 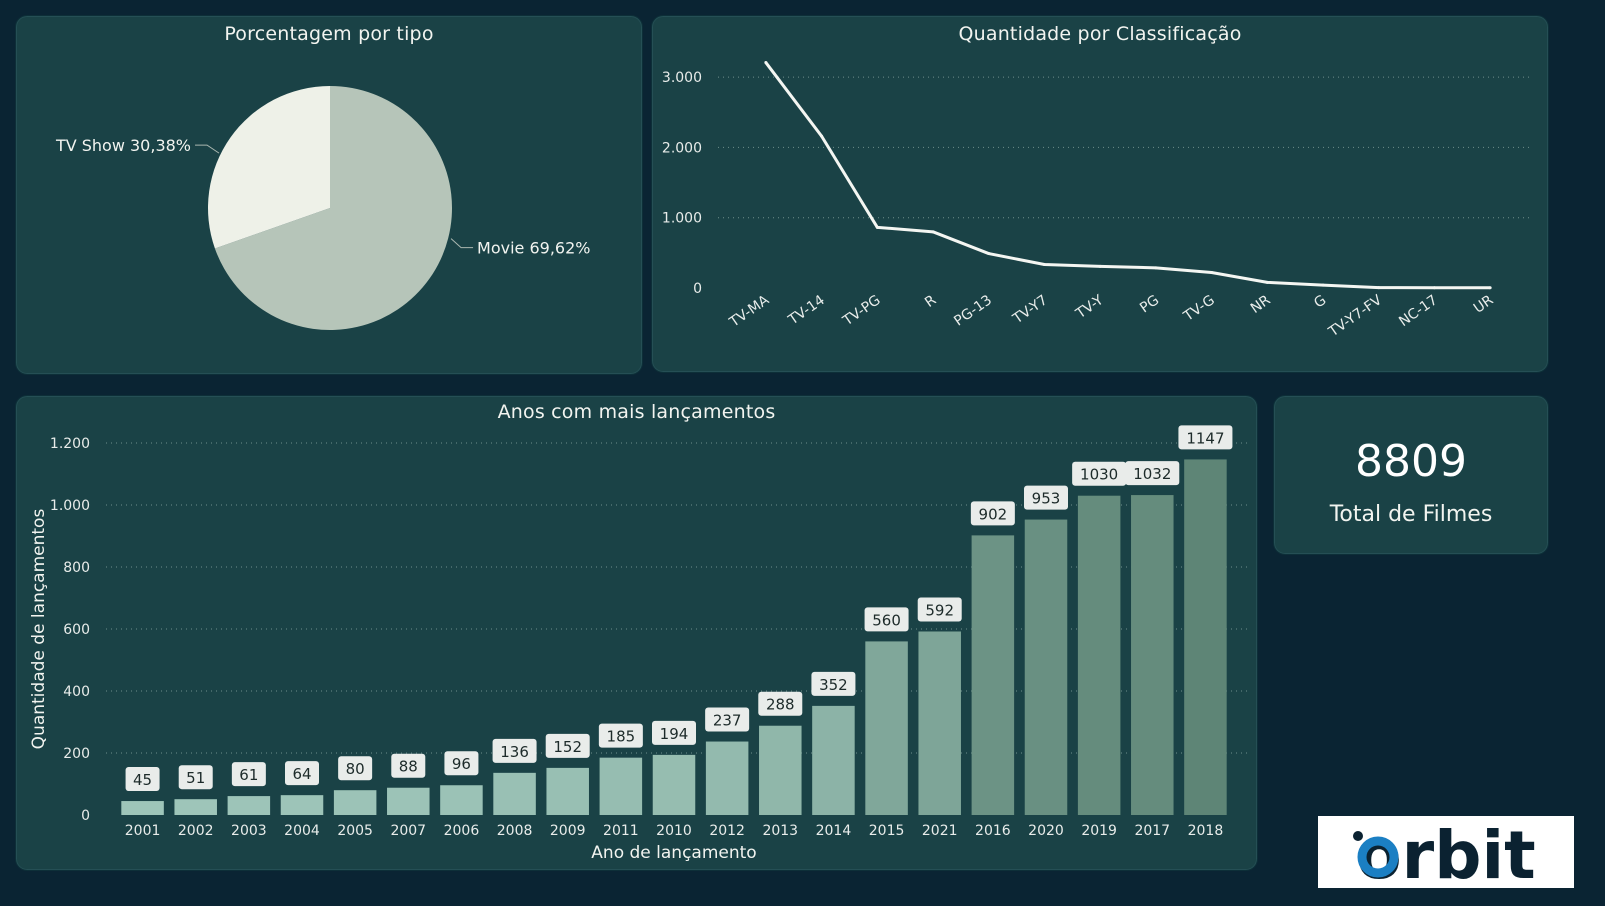 I want to click on bar-data-label: 136, so click(x=514, y=752).